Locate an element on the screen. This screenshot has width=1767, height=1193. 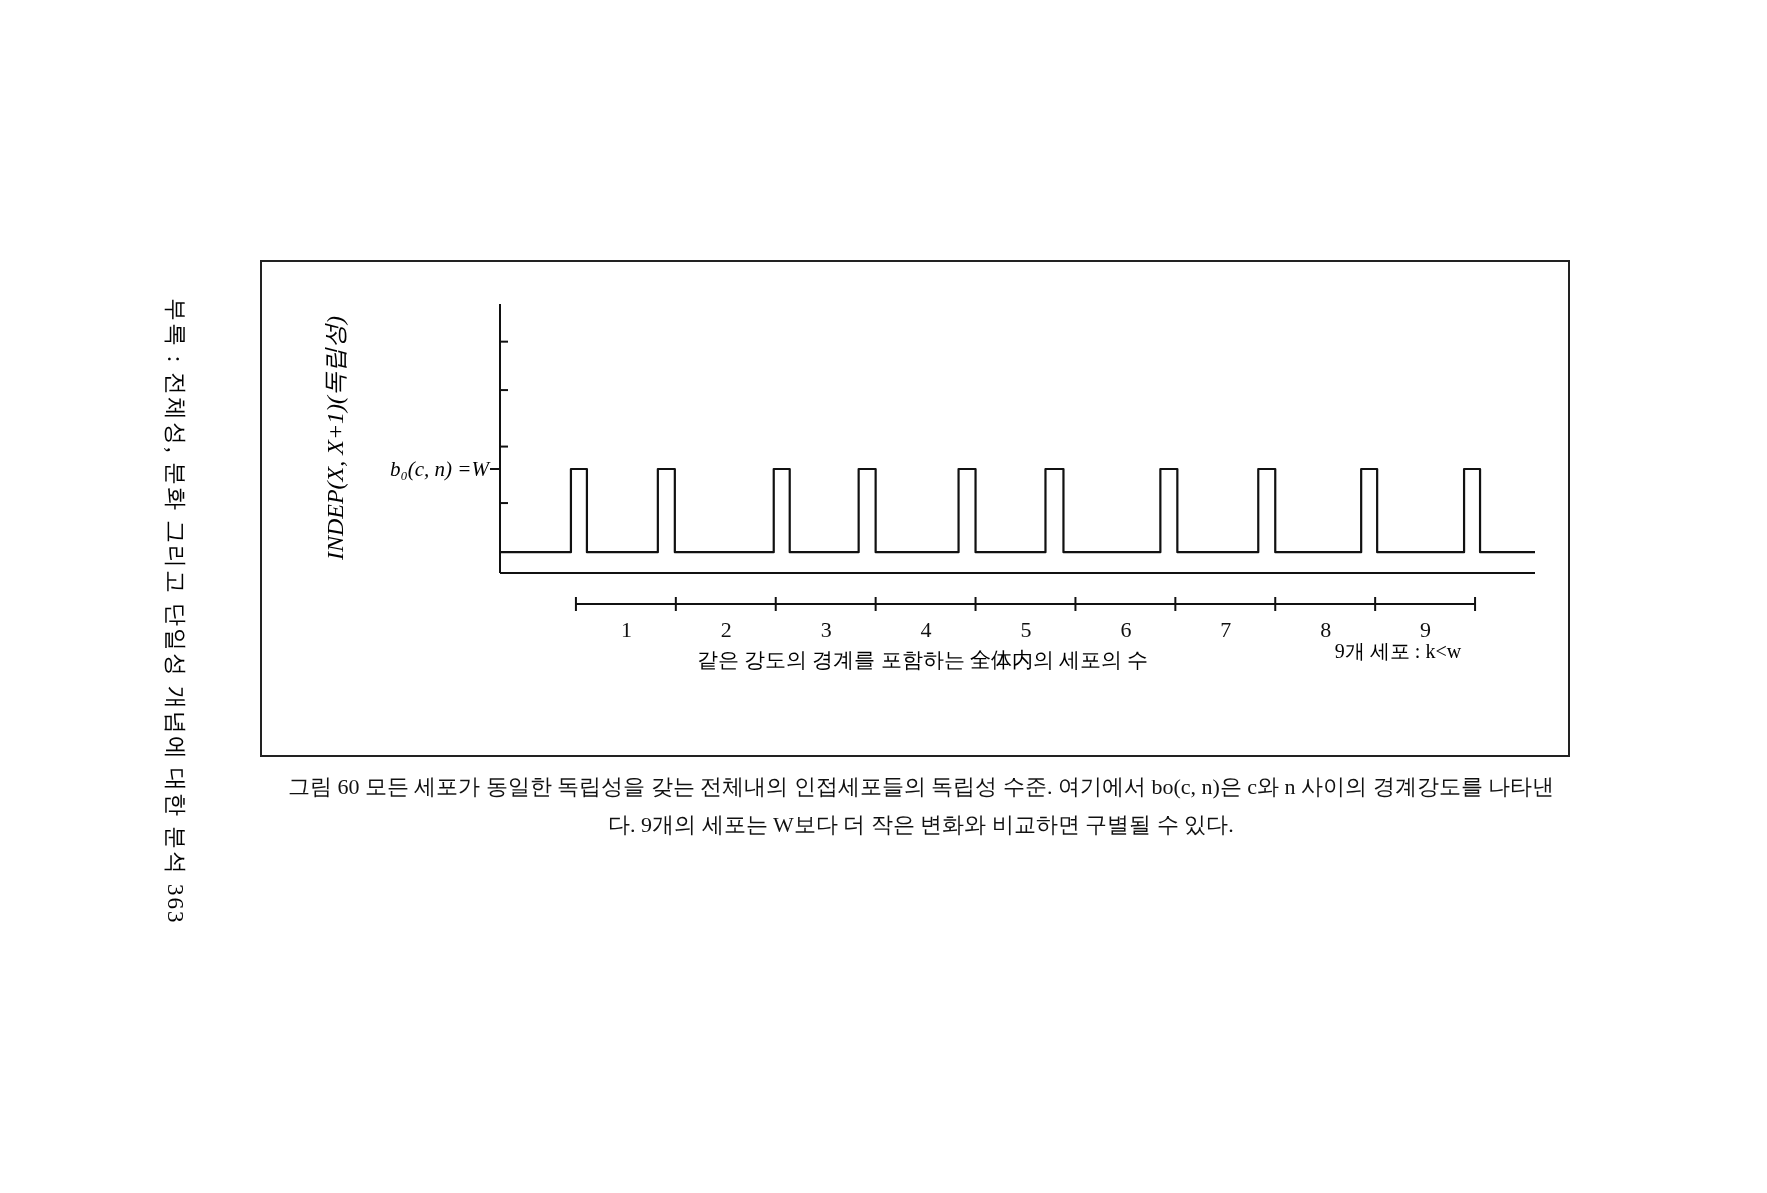
x-axis-title: 같은 강도의 경계를 포함하는 全体内의 세포의 수 is located at coordinates (922, 660).